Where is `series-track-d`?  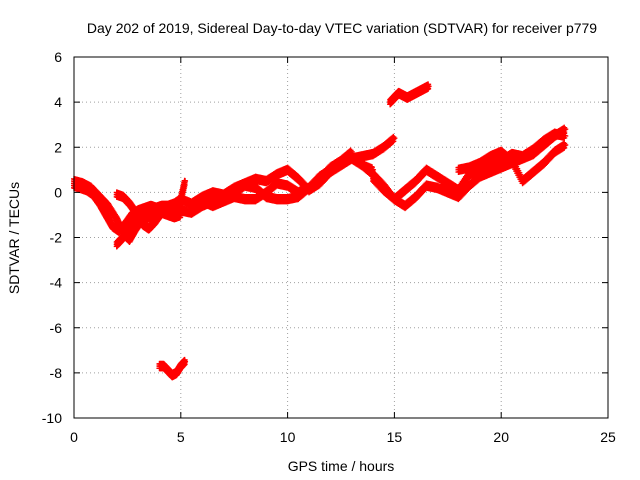 series-track-d is located at coordinates (148, 211).